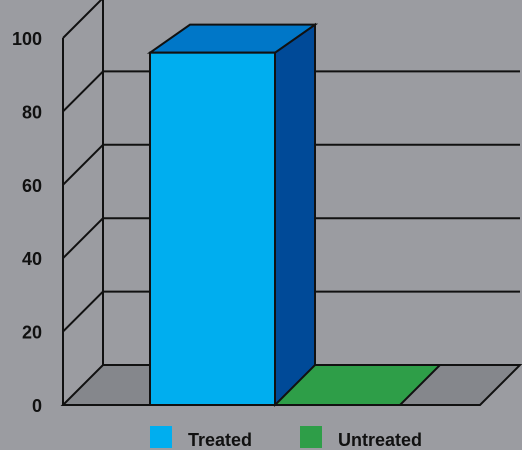 This screenshot has height=450, width=522. I want to click on y-tick-label: 100, so click(27, 39).